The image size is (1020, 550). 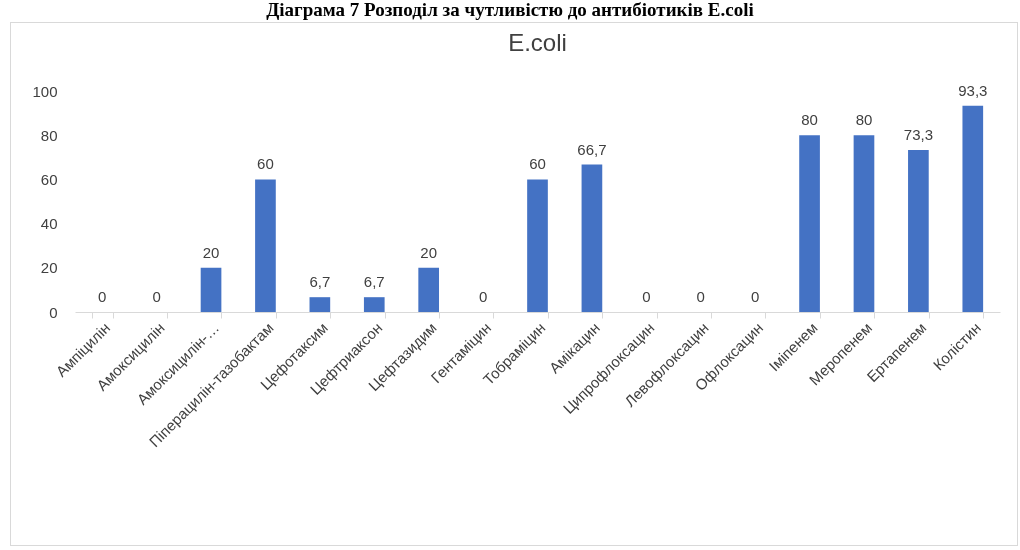 What do you see at coordinates (49, 135) in the screenshot?
I see `y-tick-label: 80` at bounding box center [49, 135].